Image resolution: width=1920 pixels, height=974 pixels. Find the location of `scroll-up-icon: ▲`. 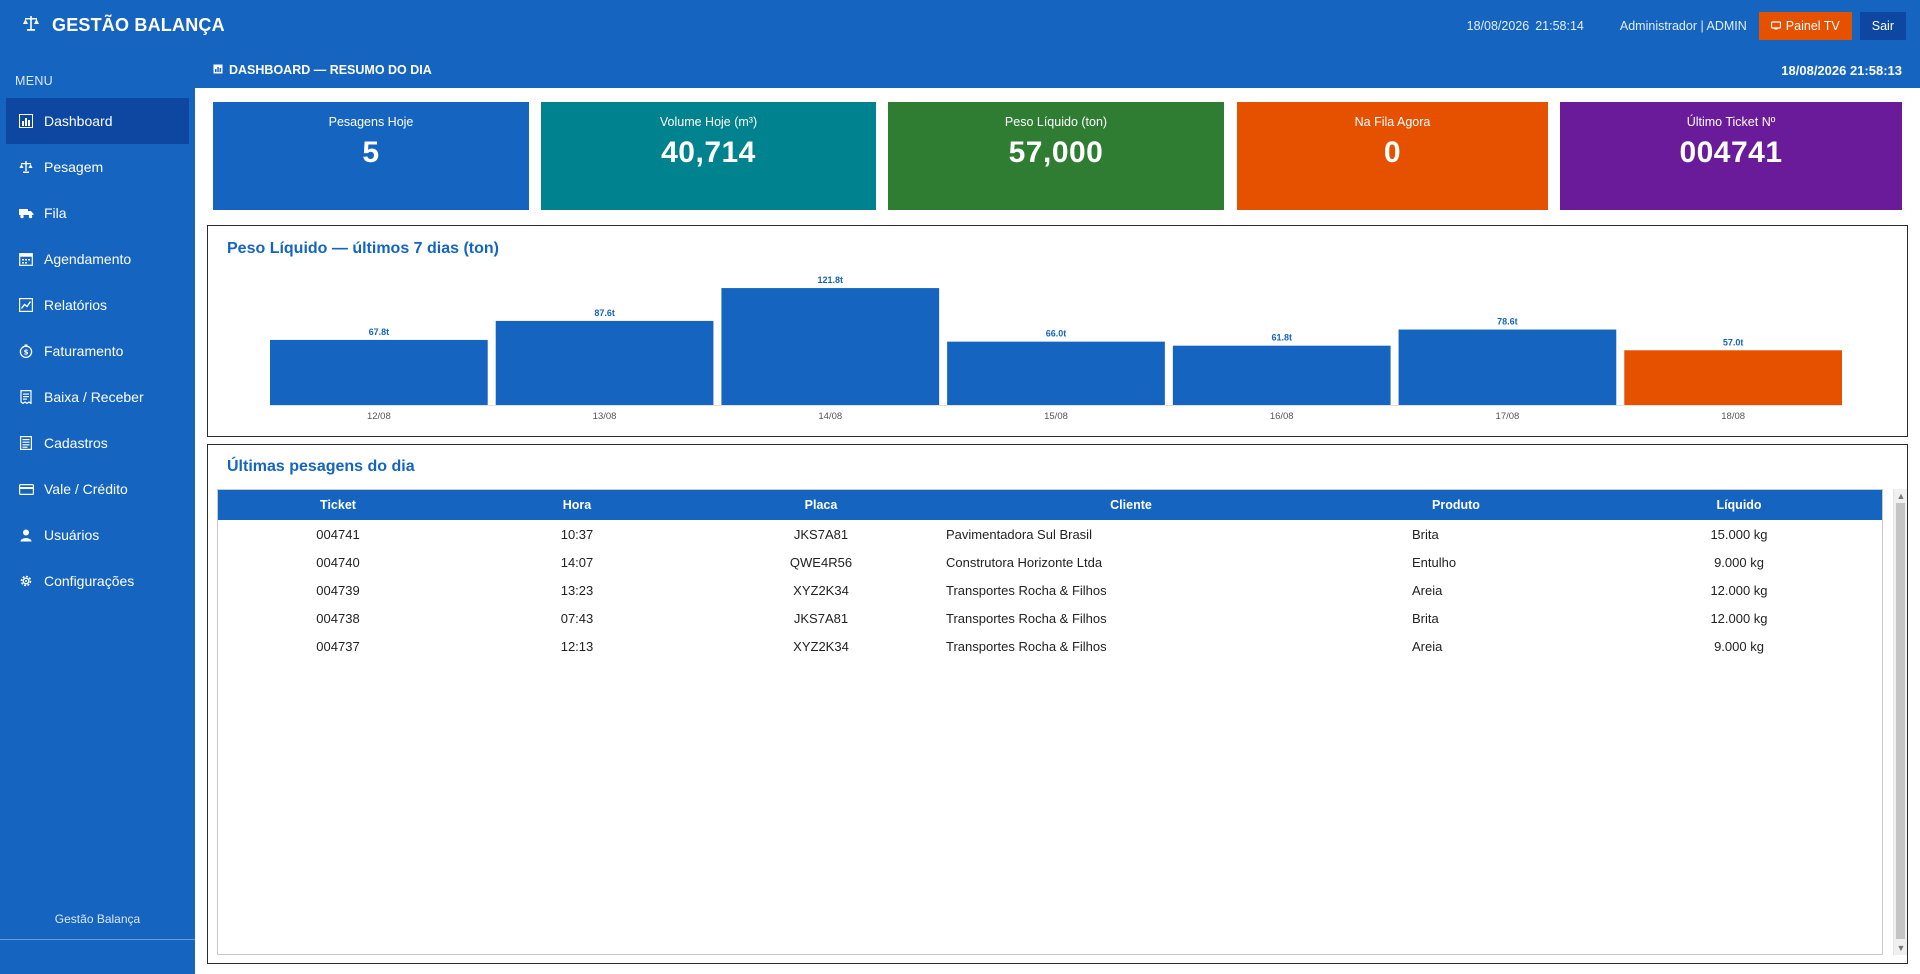

scroll-up-icon: ▲ is located at coordinates (1901, 496).